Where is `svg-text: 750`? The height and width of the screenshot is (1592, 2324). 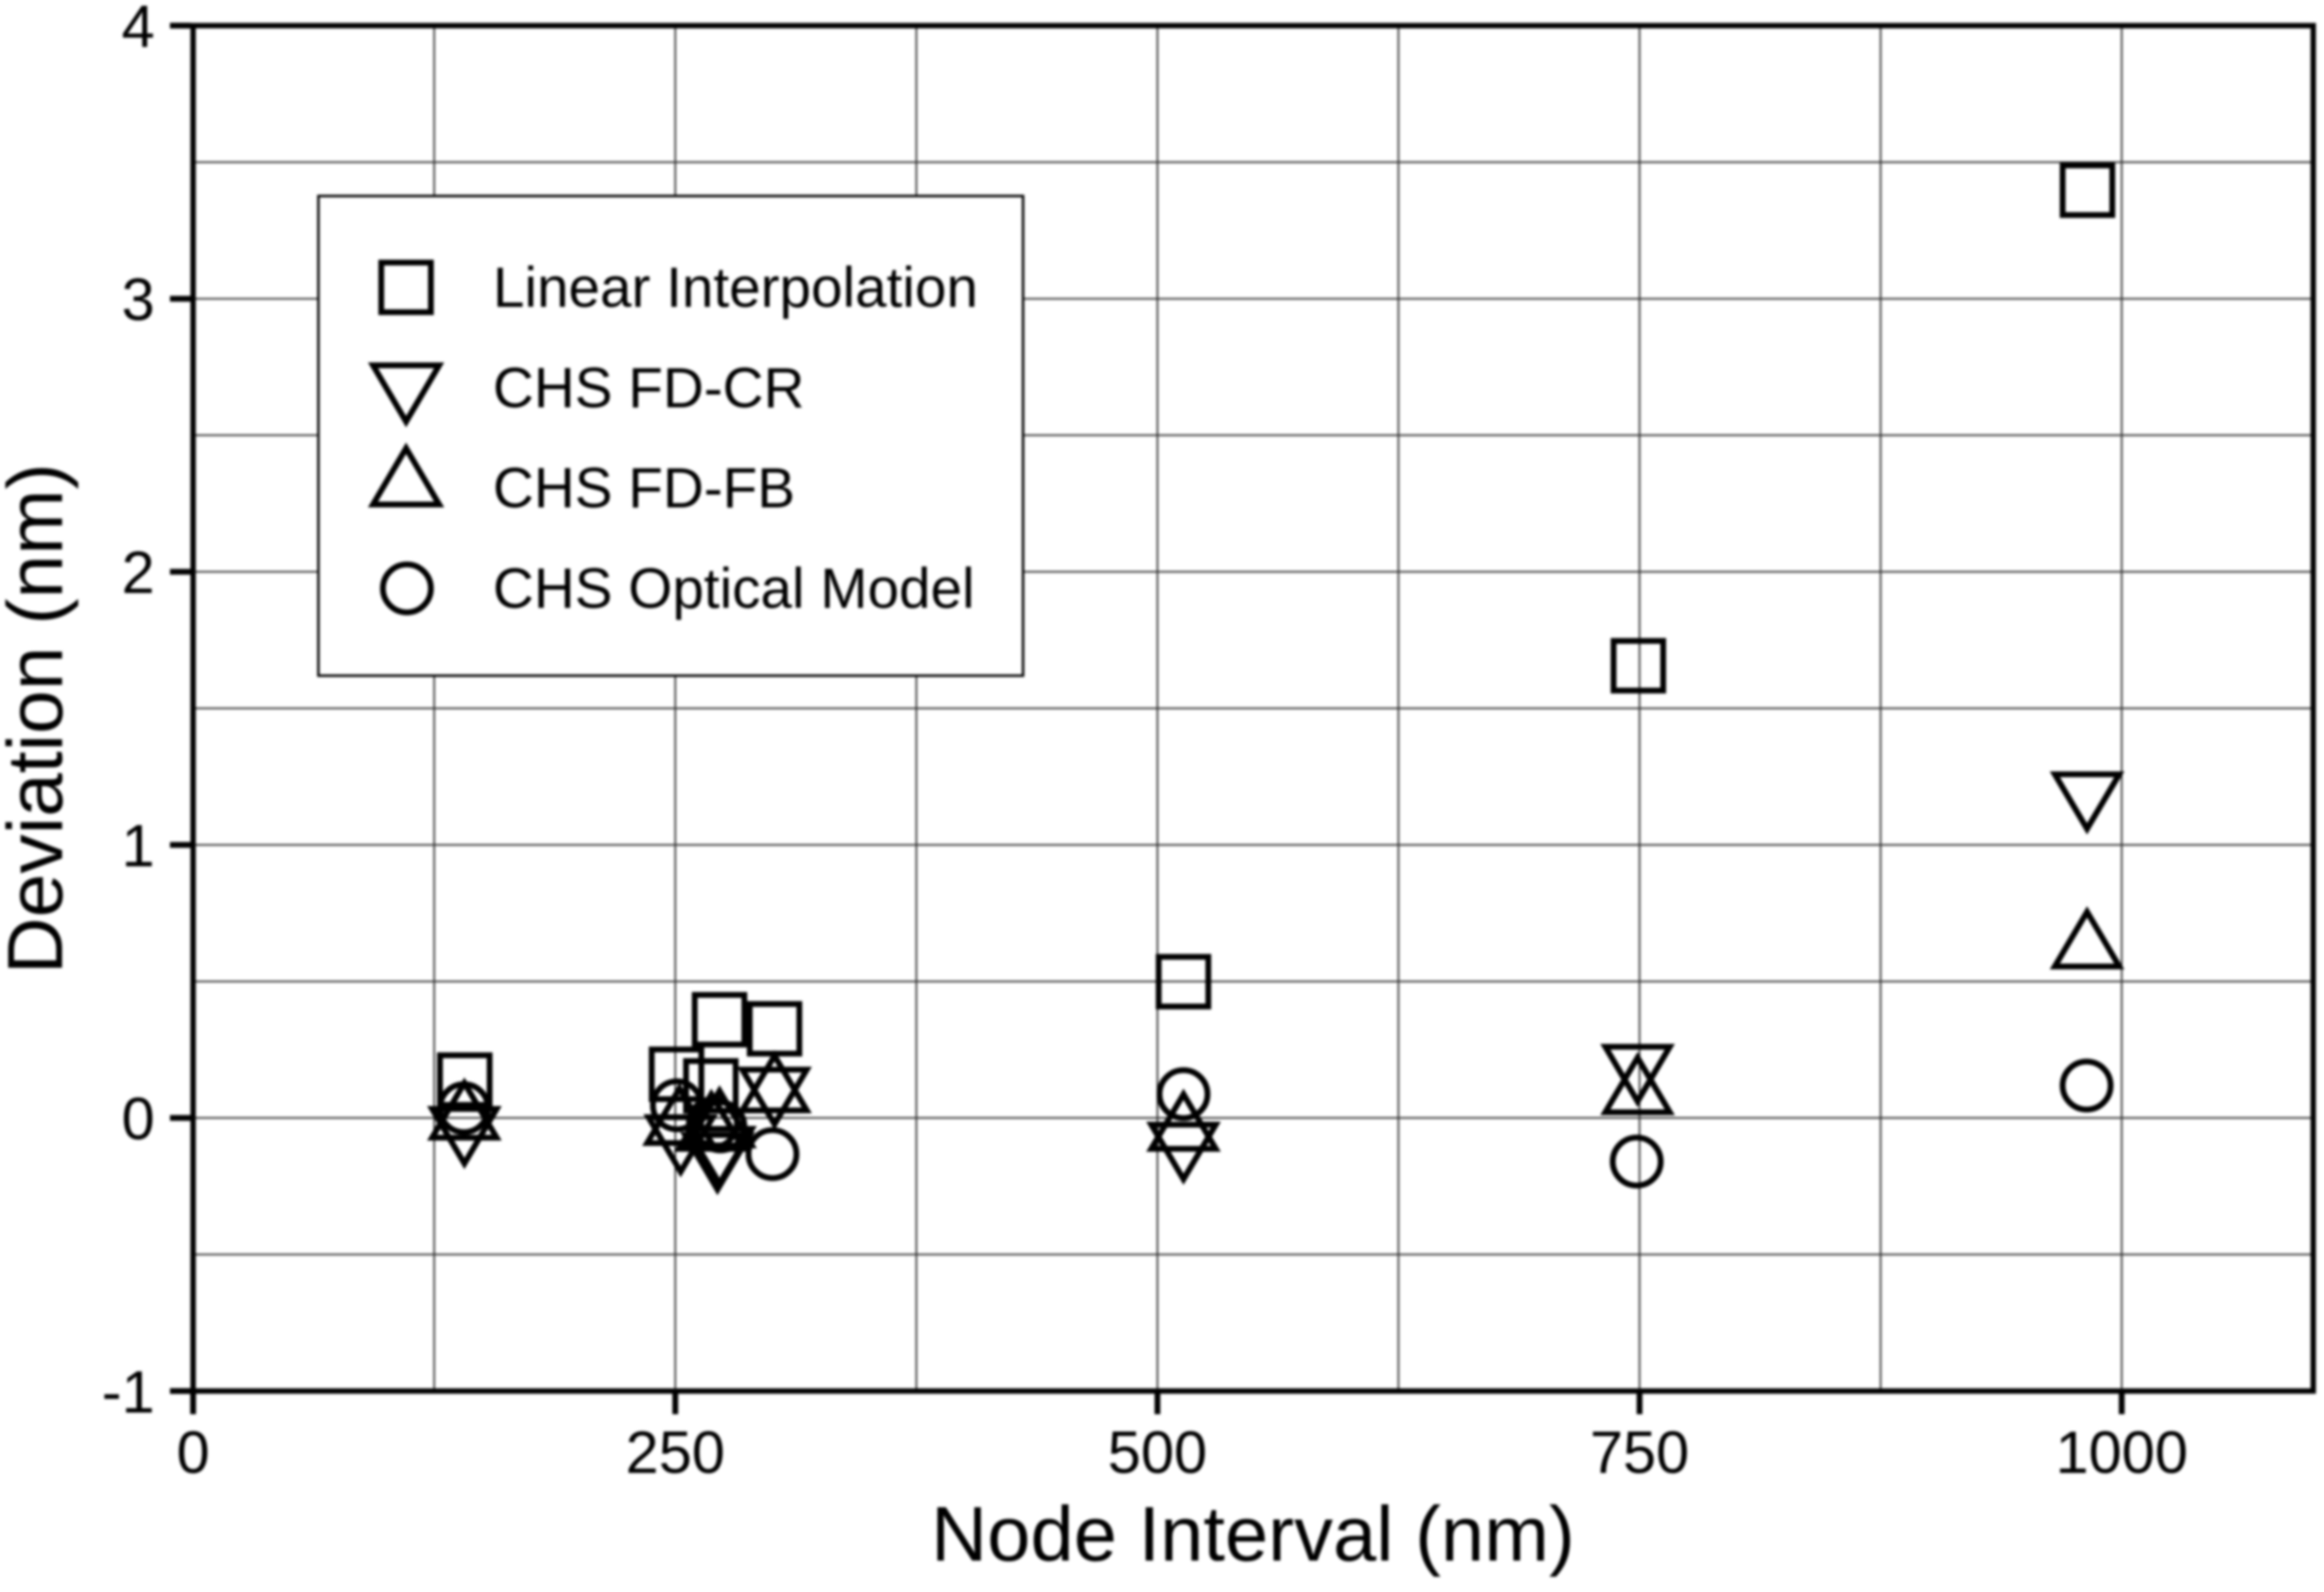 svg-text: 750 is located at coordinates (1640, 1453).